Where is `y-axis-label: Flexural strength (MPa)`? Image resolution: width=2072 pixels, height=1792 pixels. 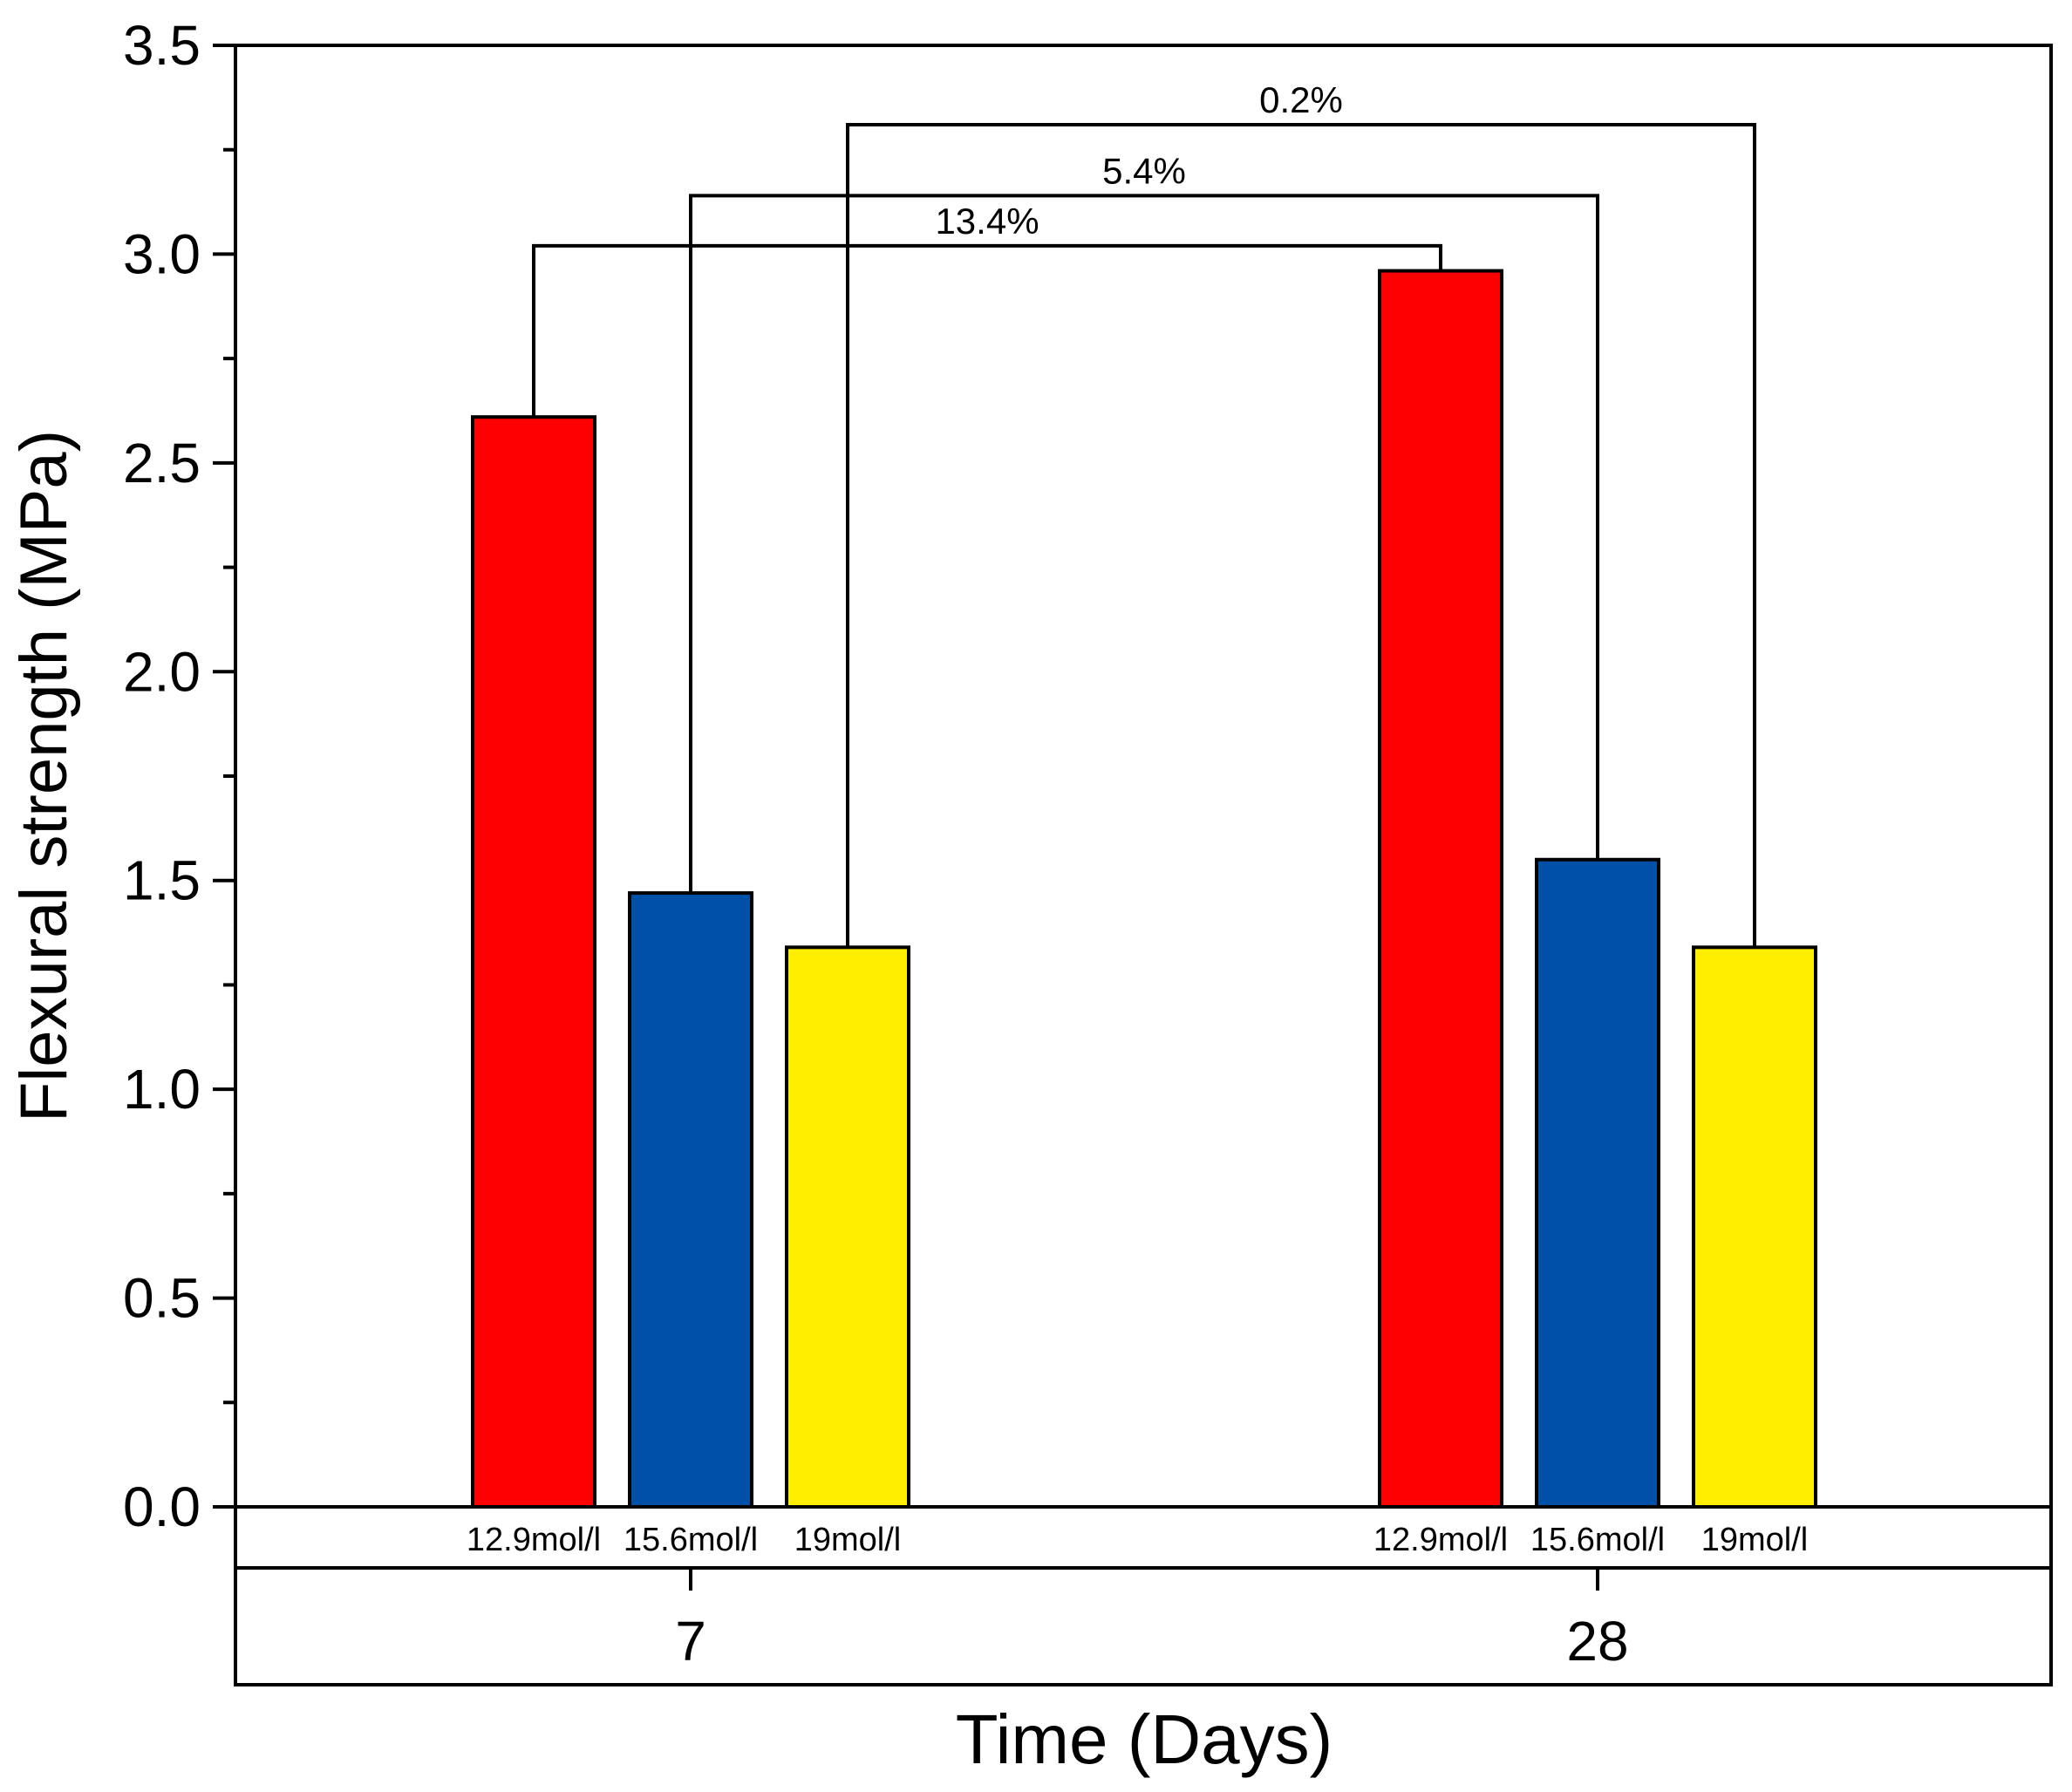
y-axis-label: Flexural strength (MPa) is located at coordinates (44, 776).